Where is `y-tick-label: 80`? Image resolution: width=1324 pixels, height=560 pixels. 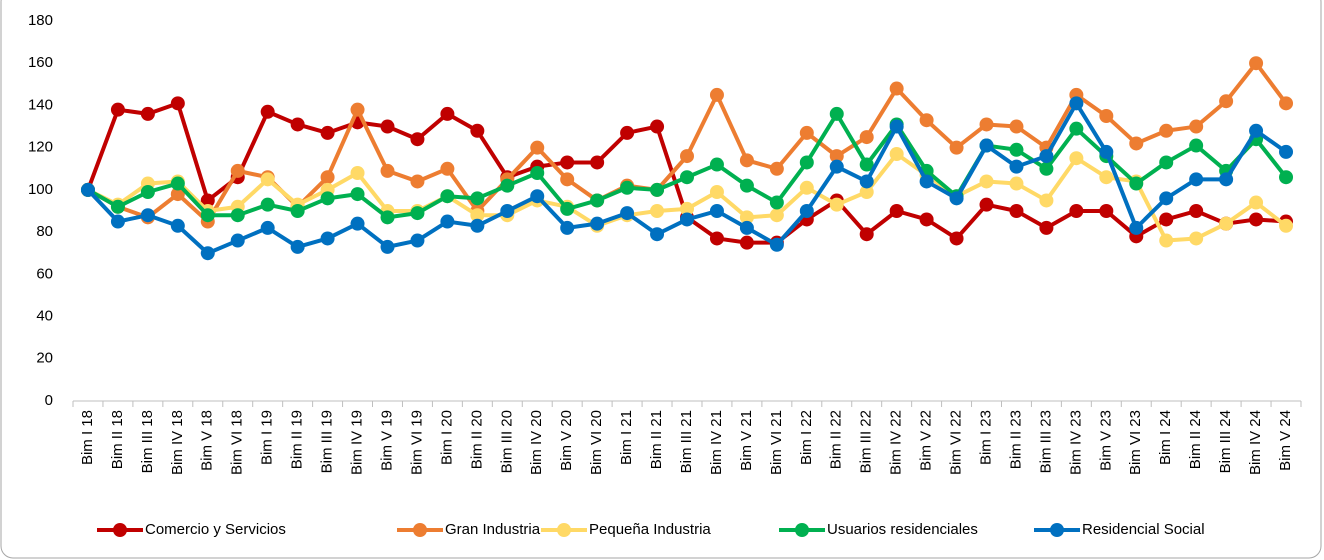 y-tick-label: 80 is located at coordinates (44, 231).